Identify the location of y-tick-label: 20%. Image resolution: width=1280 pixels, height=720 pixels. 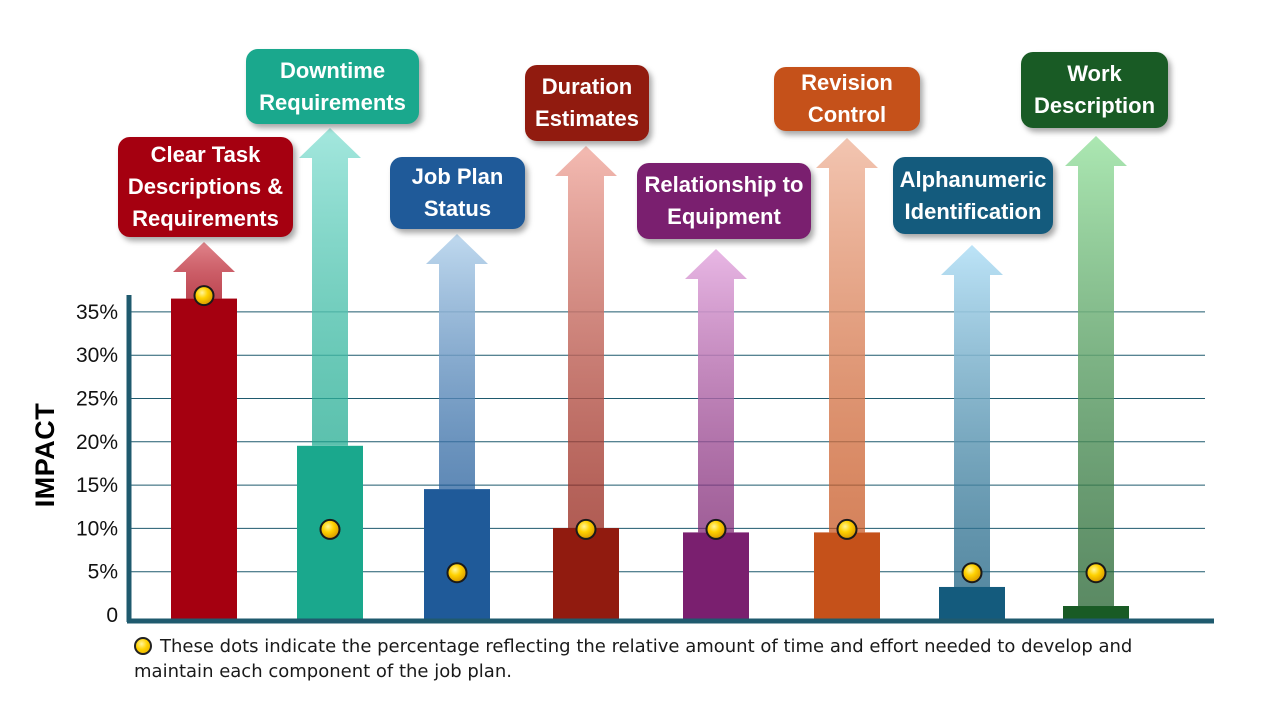
(97, 442).